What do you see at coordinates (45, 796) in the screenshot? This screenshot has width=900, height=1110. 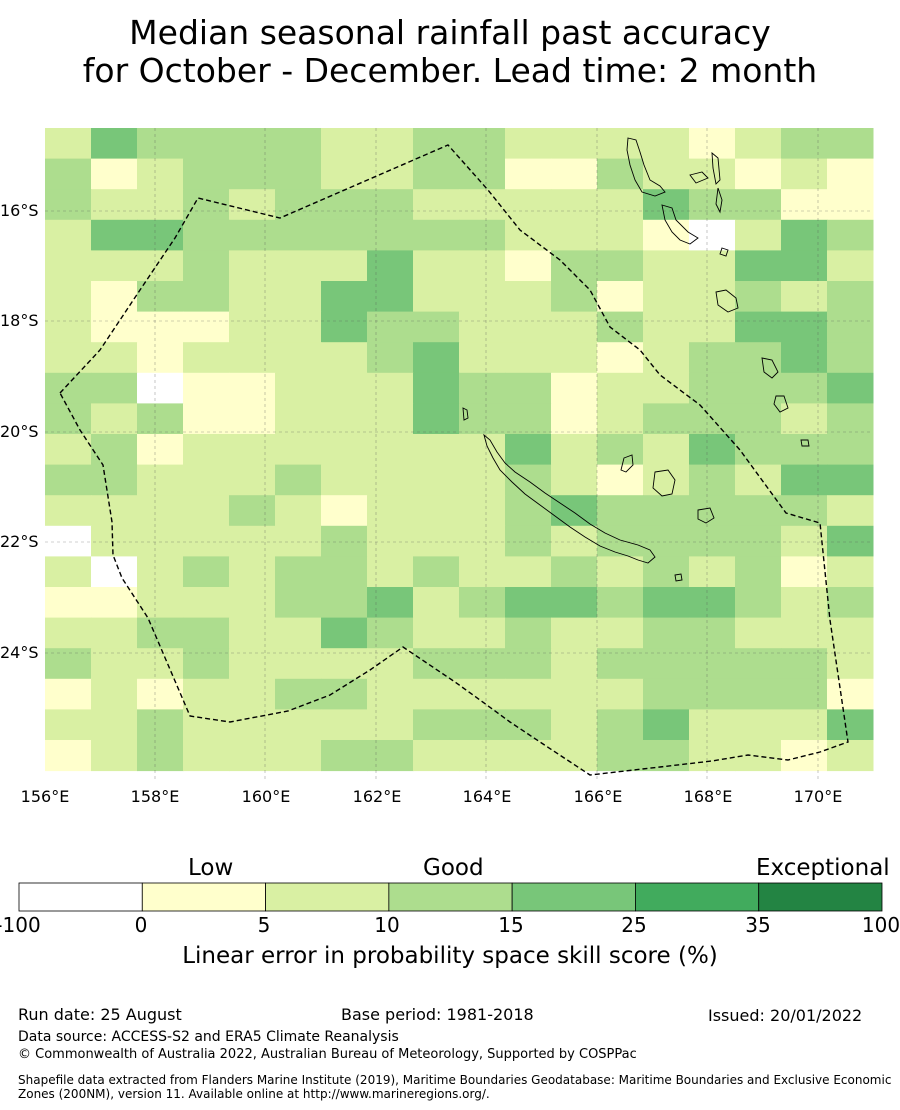 I see `lon-label-156e: 156°E` at bounding box center [45, 796].